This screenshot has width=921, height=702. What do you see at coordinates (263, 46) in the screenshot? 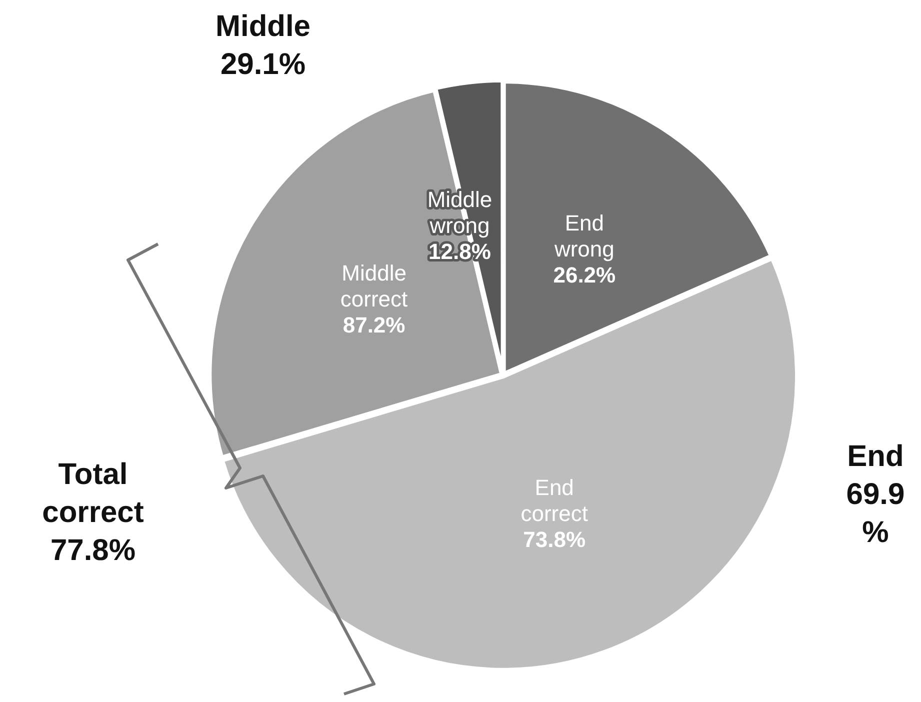
I see `text: Middle 29.1%` at bounding box center [263, 46].